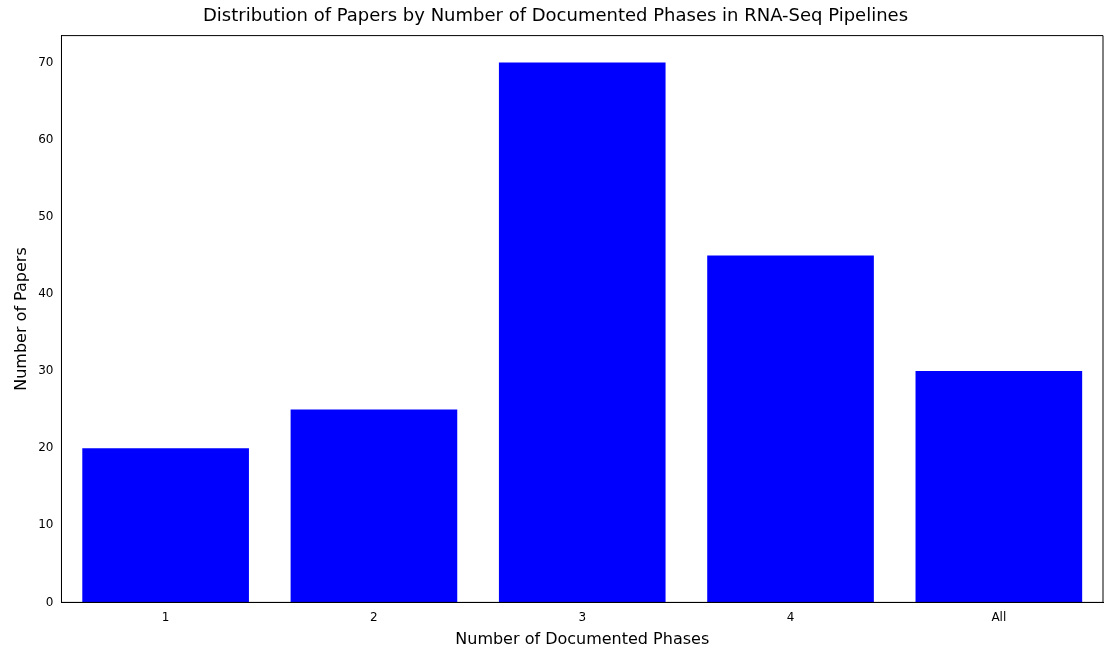  Describe the element at coordinates (46, 61) in the screenshot. I see `y-tick-label: 70` at that location.